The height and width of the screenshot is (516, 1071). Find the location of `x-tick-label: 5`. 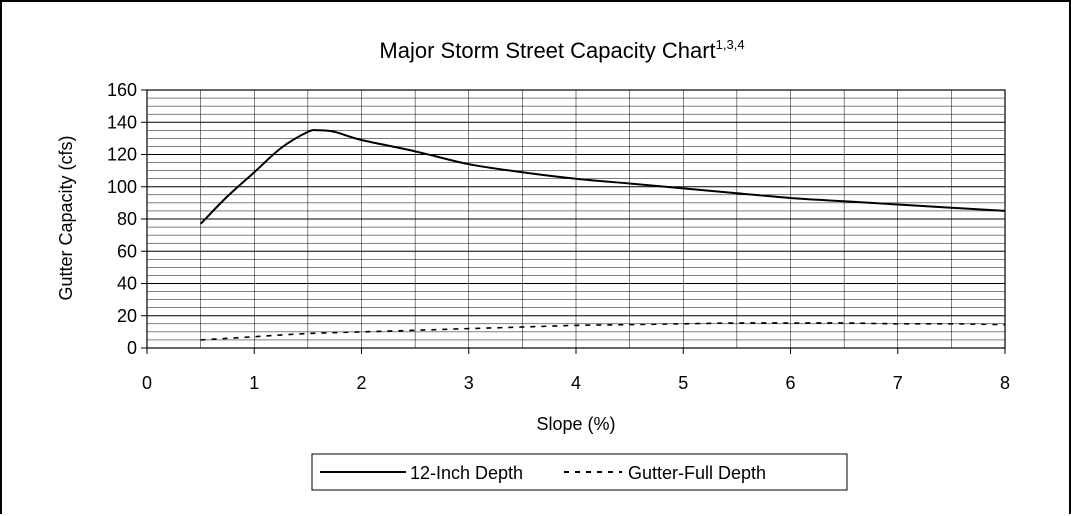

x-tick-label: 5 is located at coordinates (683, 383).